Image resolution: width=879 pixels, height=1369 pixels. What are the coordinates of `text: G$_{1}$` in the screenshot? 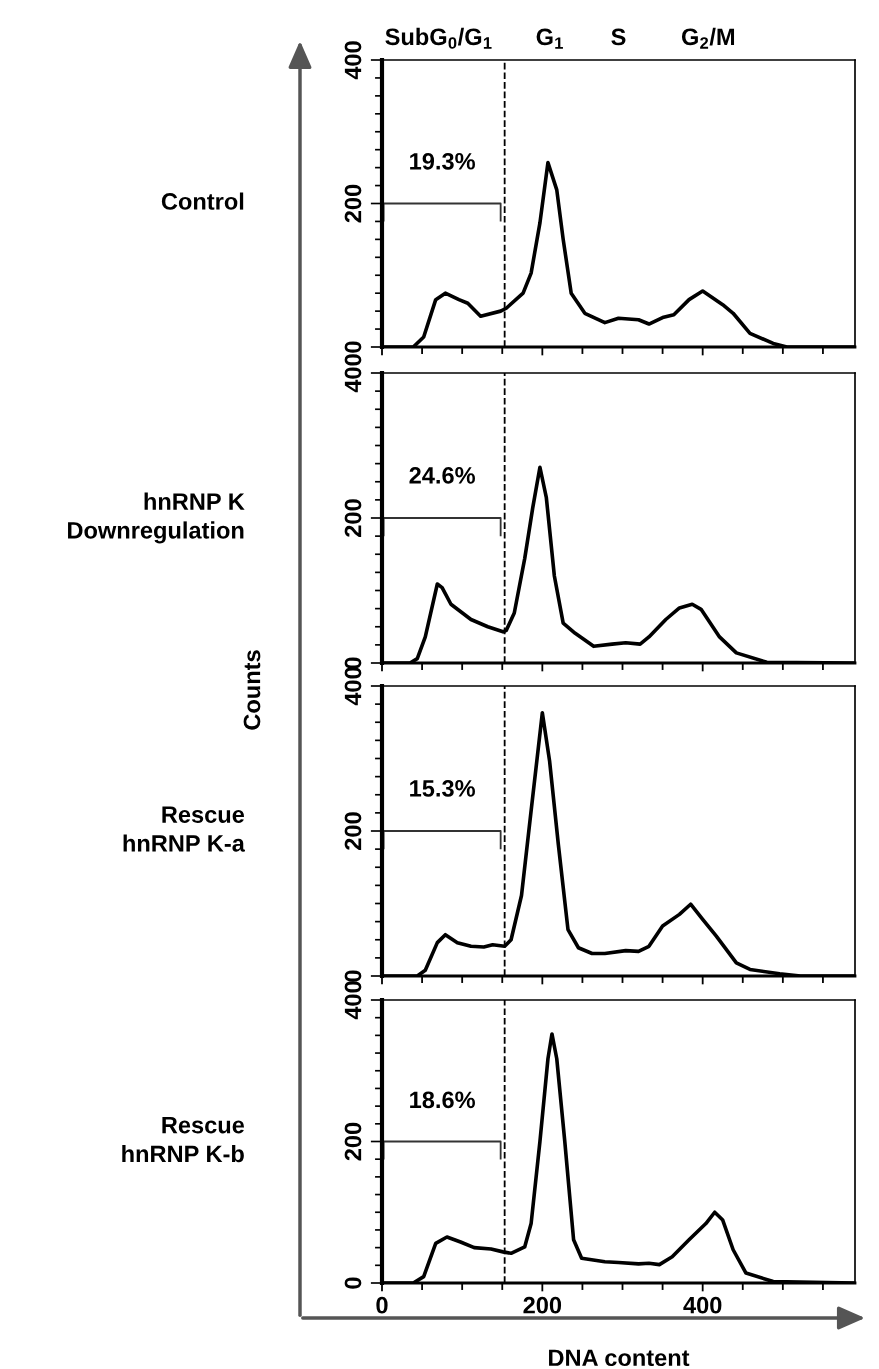 It's located at (549, 38).